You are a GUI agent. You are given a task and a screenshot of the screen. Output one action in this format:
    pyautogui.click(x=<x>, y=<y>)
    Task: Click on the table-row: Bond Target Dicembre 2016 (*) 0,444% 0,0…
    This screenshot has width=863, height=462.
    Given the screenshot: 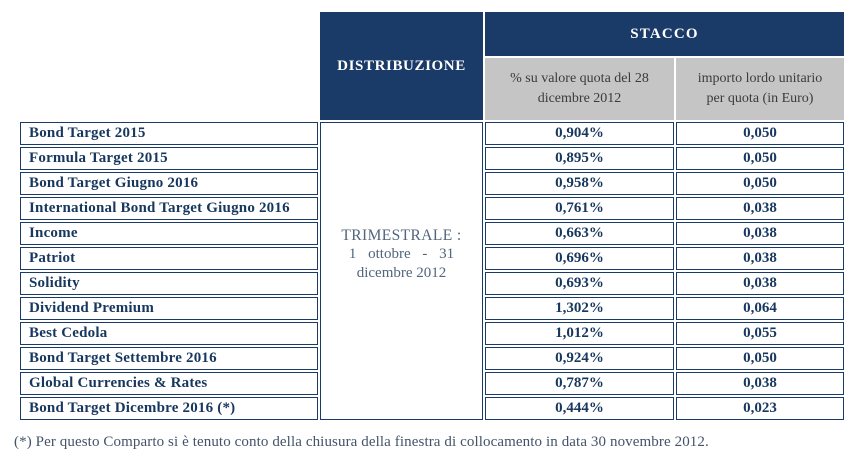 What is the action you would take?
    pyautogui.click(x=432, y=408)
    